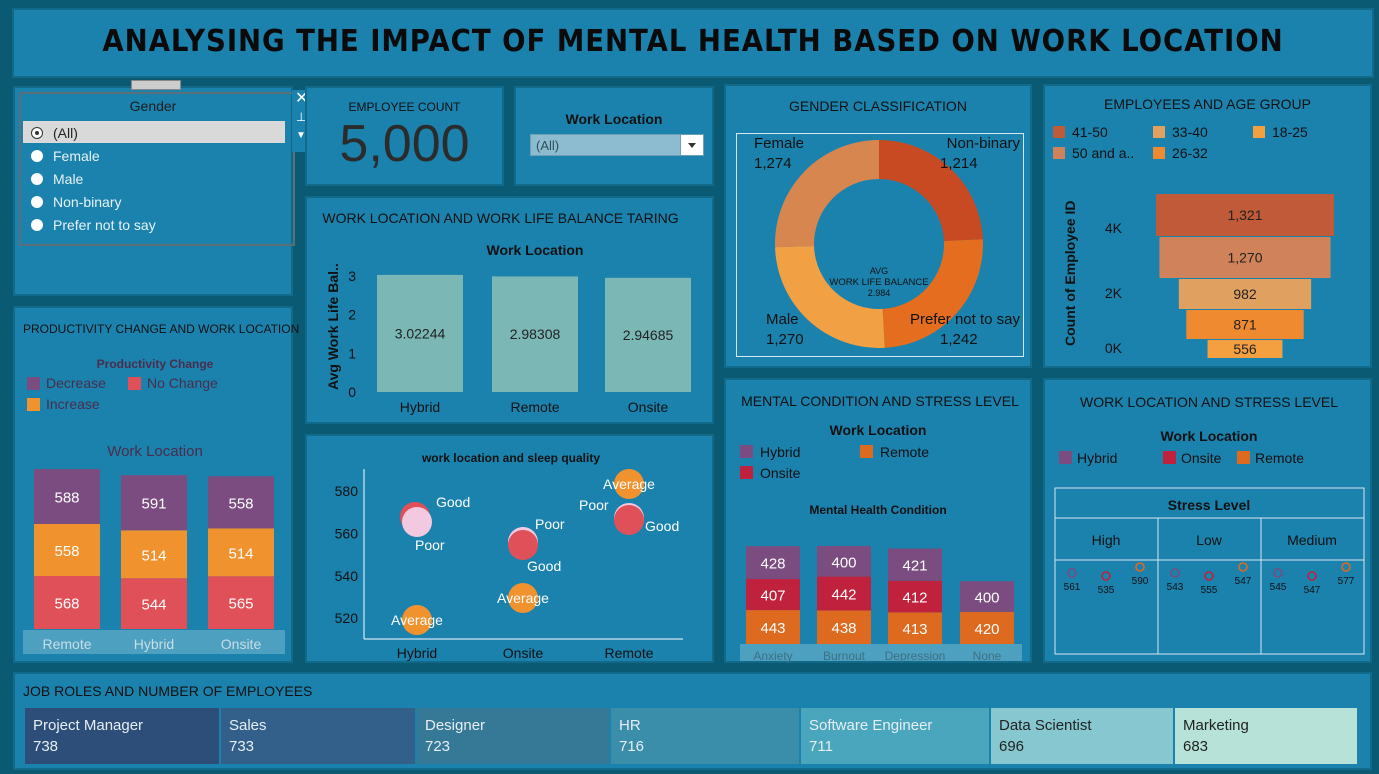  What do you see at coordinates (153, 504) in the screenshot?
I see `prod-bar-label: 591` at bounding box center [153, 504].